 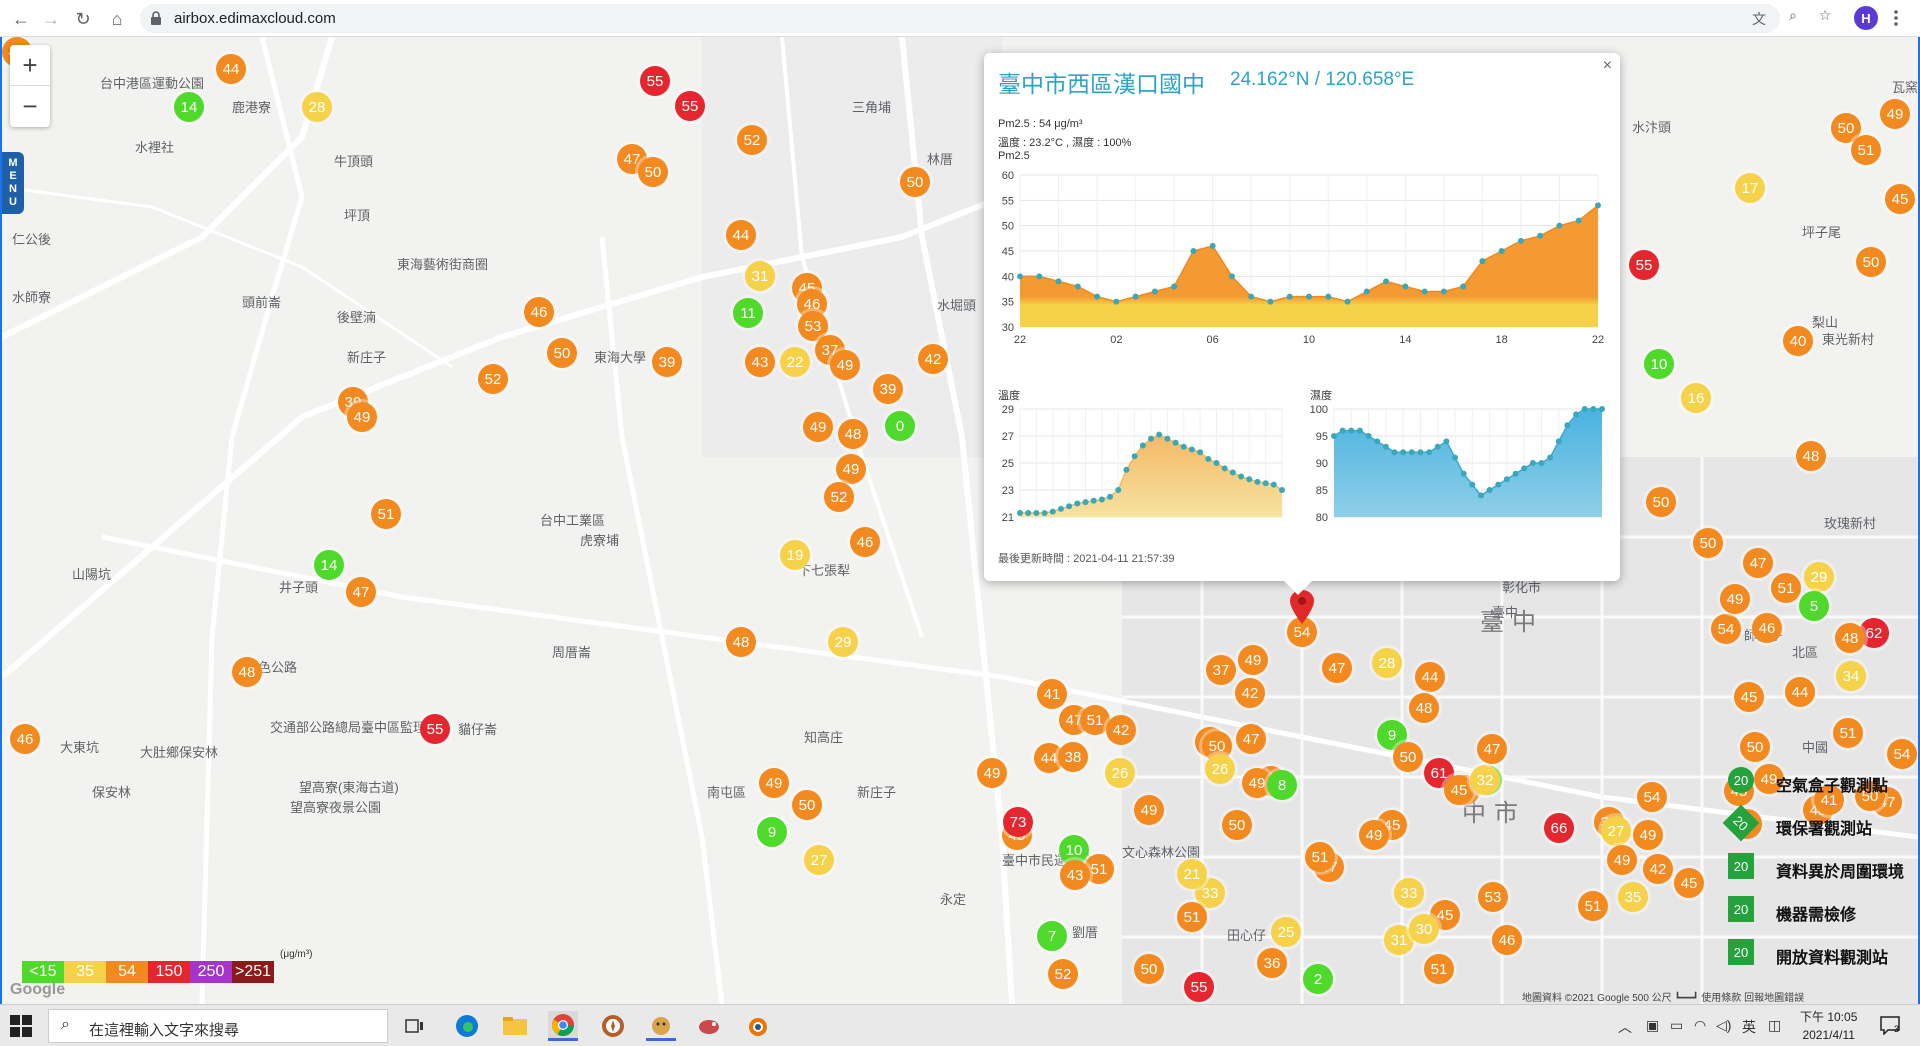 What do you see at coordinates (51, 18) in the screenshot?
I see `forward-icon: →` at bounding box center [51, 18].